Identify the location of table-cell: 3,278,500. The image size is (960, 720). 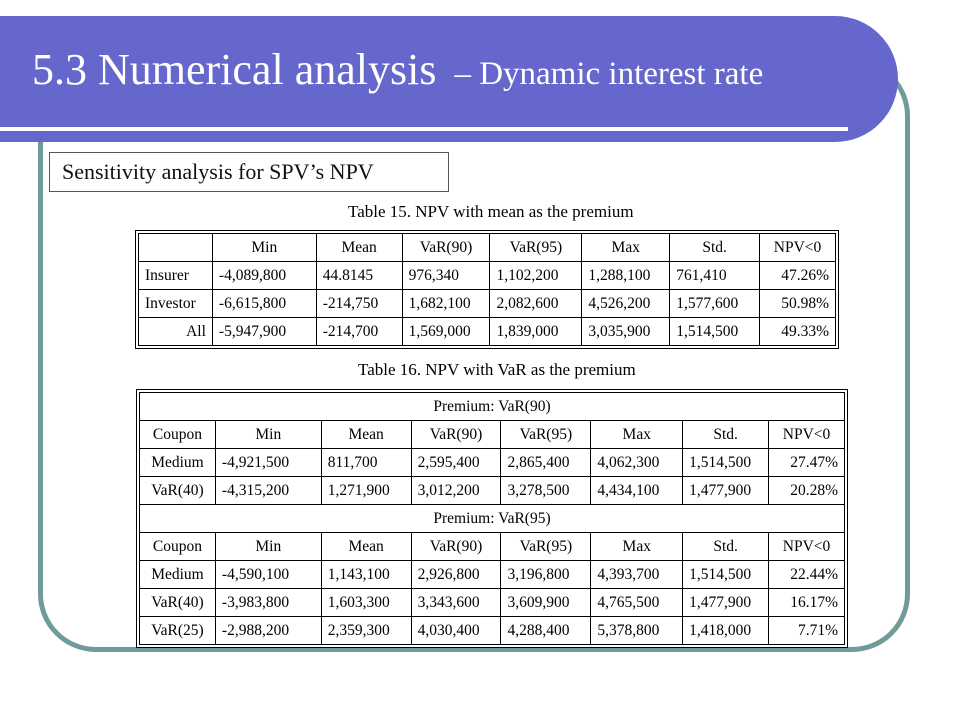
(546, 490).